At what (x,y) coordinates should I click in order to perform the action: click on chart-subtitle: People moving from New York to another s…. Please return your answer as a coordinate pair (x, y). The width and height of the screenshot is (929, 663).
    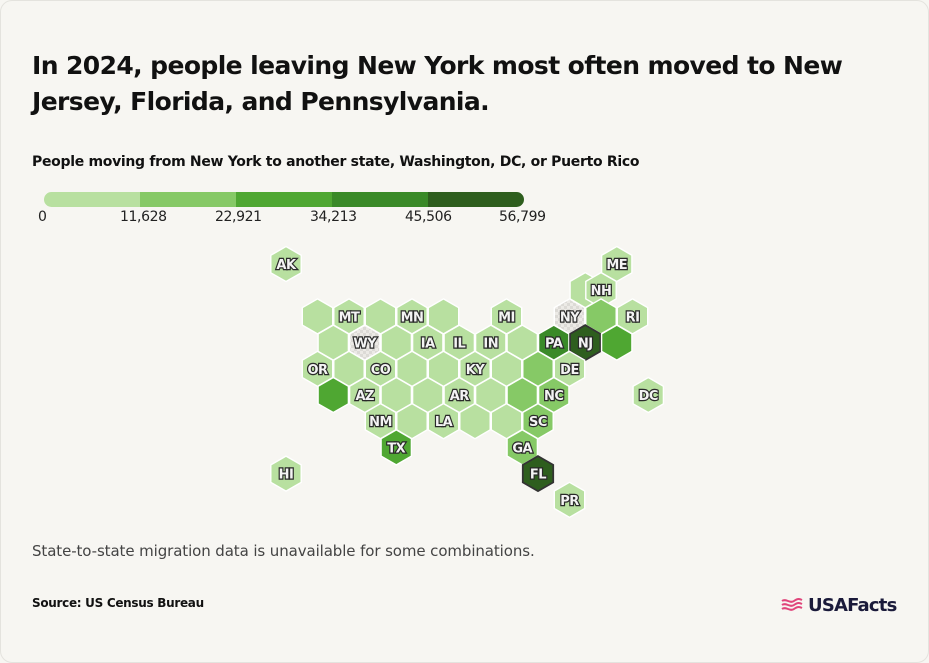
    Looking at the image, I should click on (336, 162).